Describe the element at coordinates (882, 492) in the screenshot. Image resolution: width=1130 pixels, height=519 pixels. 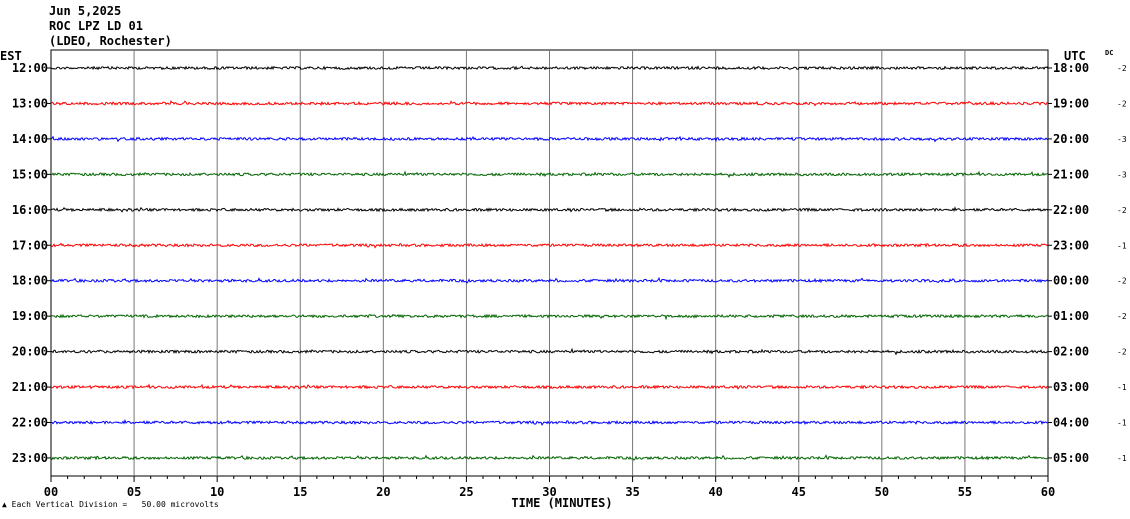
I see `x-tick-label: 50` at that location.